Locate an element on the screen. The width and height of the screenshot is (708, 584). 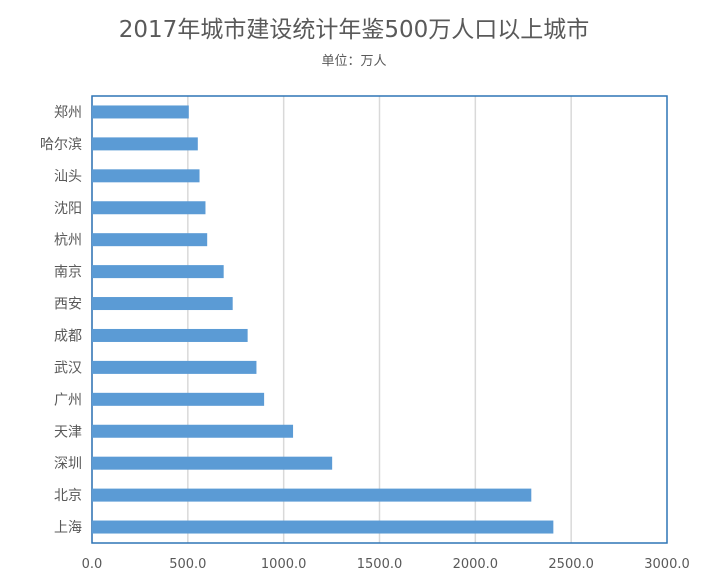
y-tick-label: 西安 is located at coordinates (68, 305).